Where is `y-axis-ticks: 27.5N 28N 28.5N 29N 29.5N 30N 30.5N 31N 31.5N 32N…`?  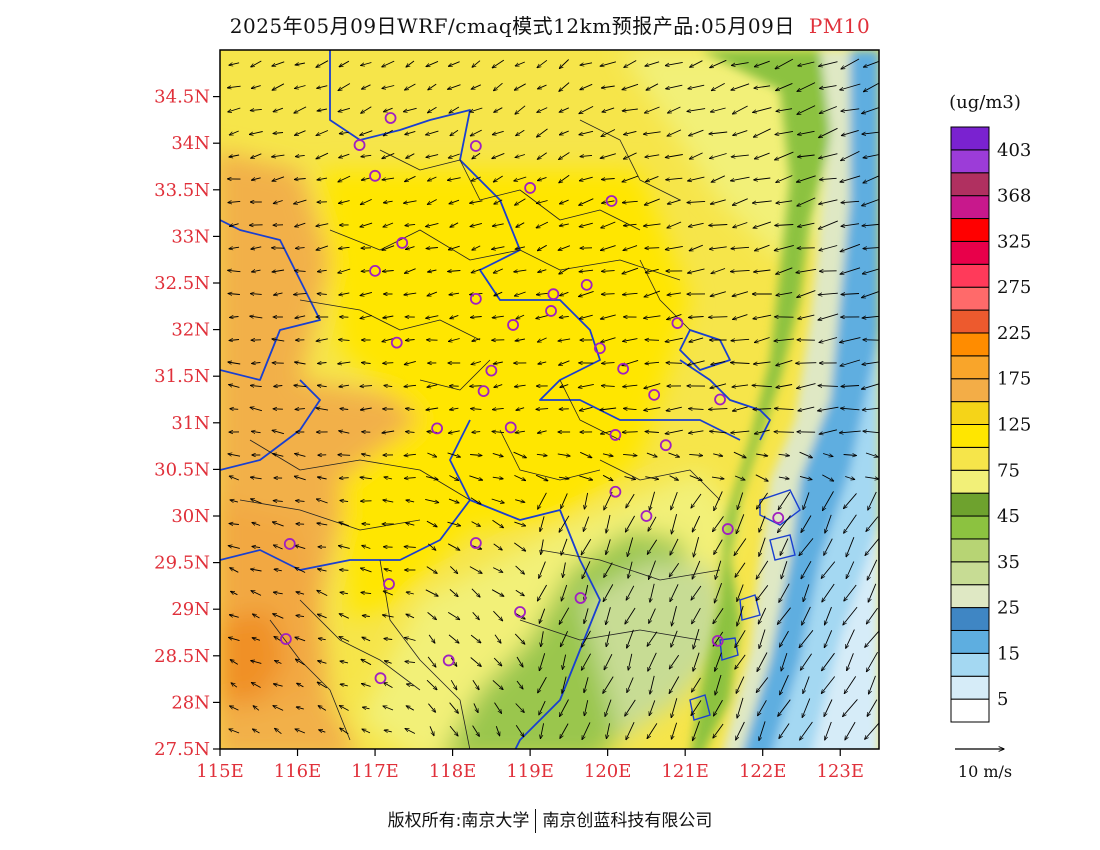
y-axis-ticks: 27.5N 28N 28.5N 29N 29.5N 30N 30.5N 31N 31.5N 32N… is located at coordinates (187, 423).